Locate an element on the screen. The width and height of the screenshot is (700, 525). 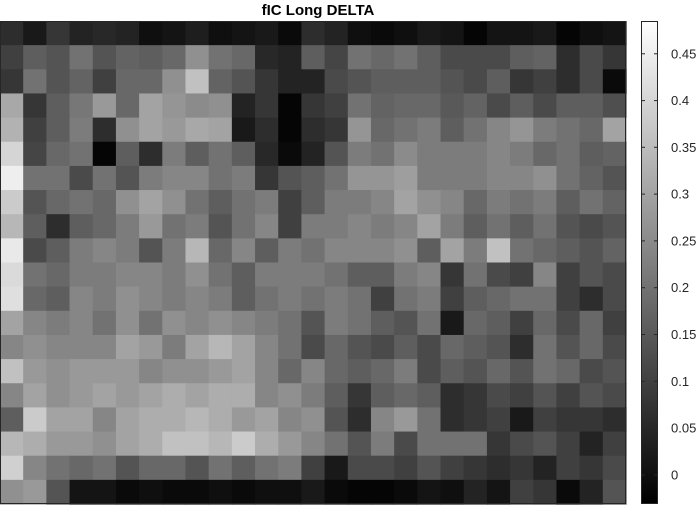
heatmap-cell-r11-c8 is located at coordinates (197, 299).